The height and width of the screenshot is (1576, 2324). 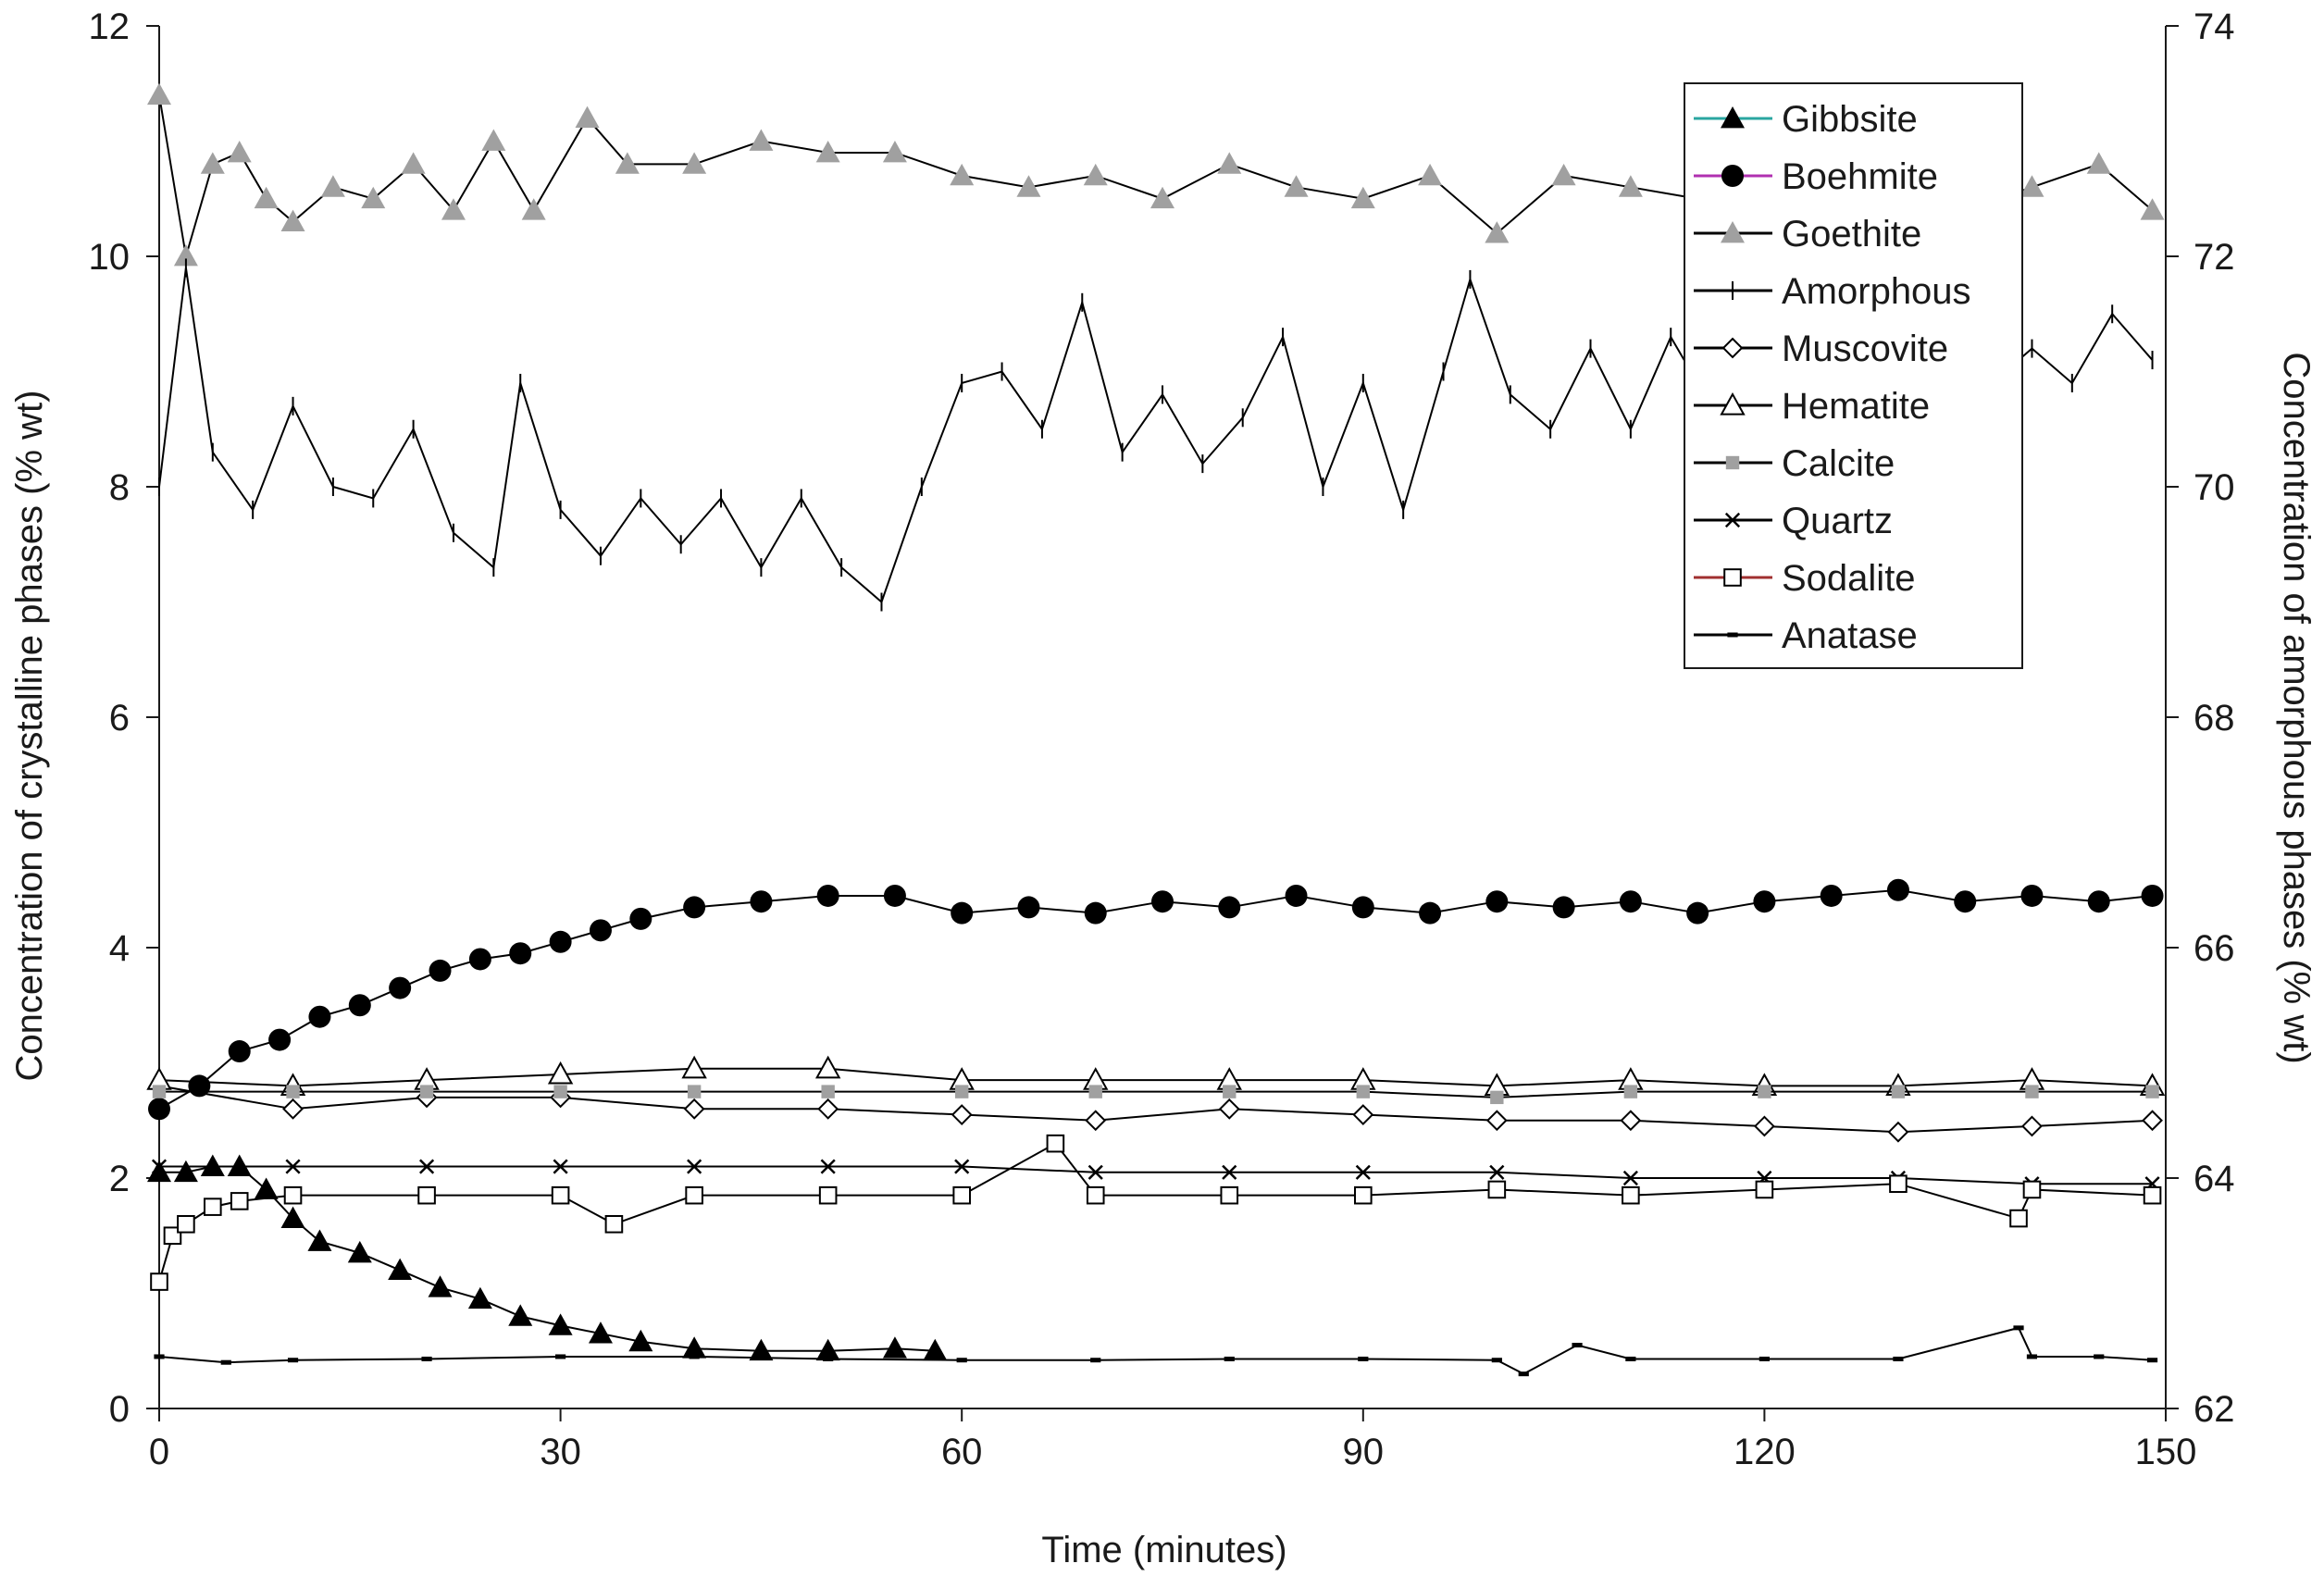 What do you see at coordinates (1856, 406) in the screenshot?
I see `legend-label: Hematite` at bounding box center [1856, 406].